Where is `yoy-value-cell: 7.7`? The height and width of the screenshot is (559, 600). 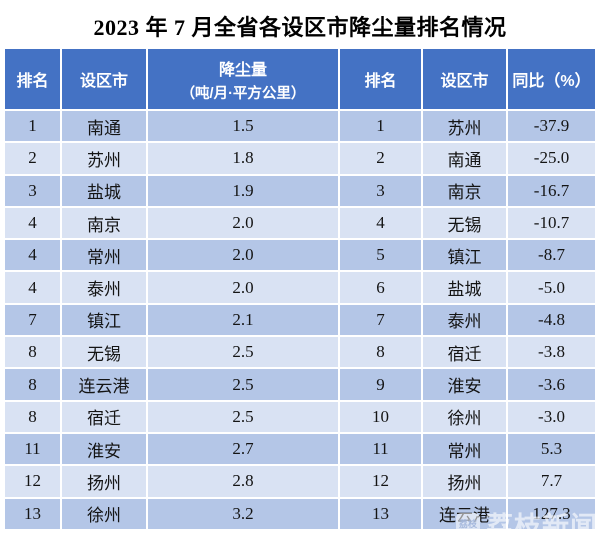
yoy-value-cell: 7.7 is located at coordinates (551, 481).